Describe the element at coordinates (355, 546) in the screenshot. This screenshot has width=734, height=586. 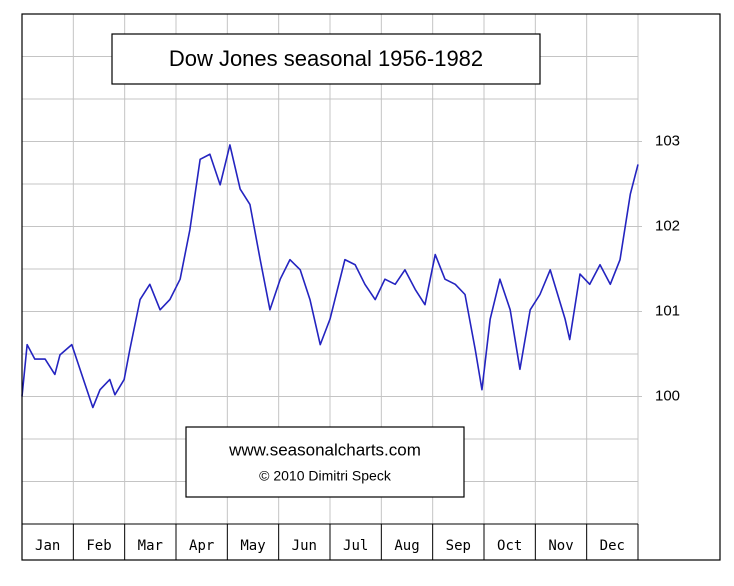
I see `x-tick-label: Jul` at that location.